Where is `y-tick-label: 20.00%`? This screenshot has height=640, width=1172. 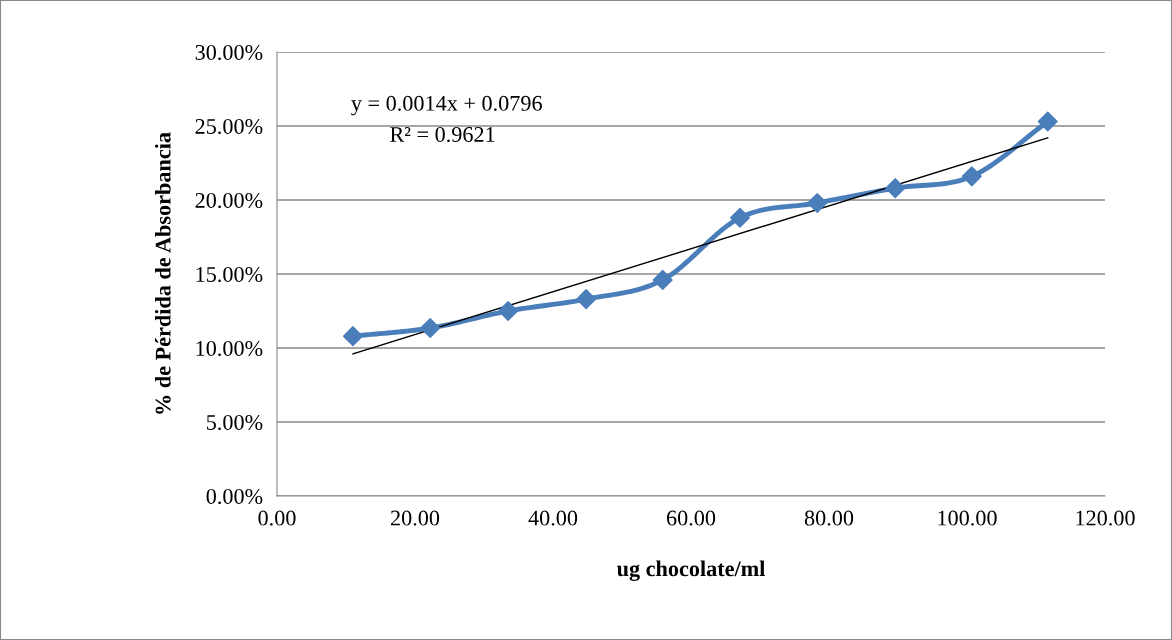
y-tick-label: 20.00% is located at coordinates (229, 200).